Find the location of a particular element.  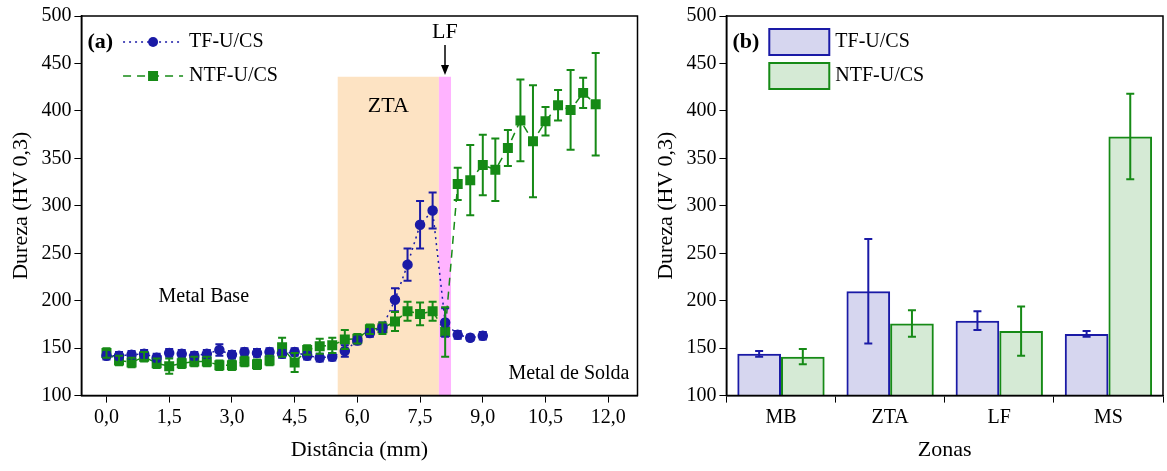

x-tick-label: MB is located at coordinates (781, 415).